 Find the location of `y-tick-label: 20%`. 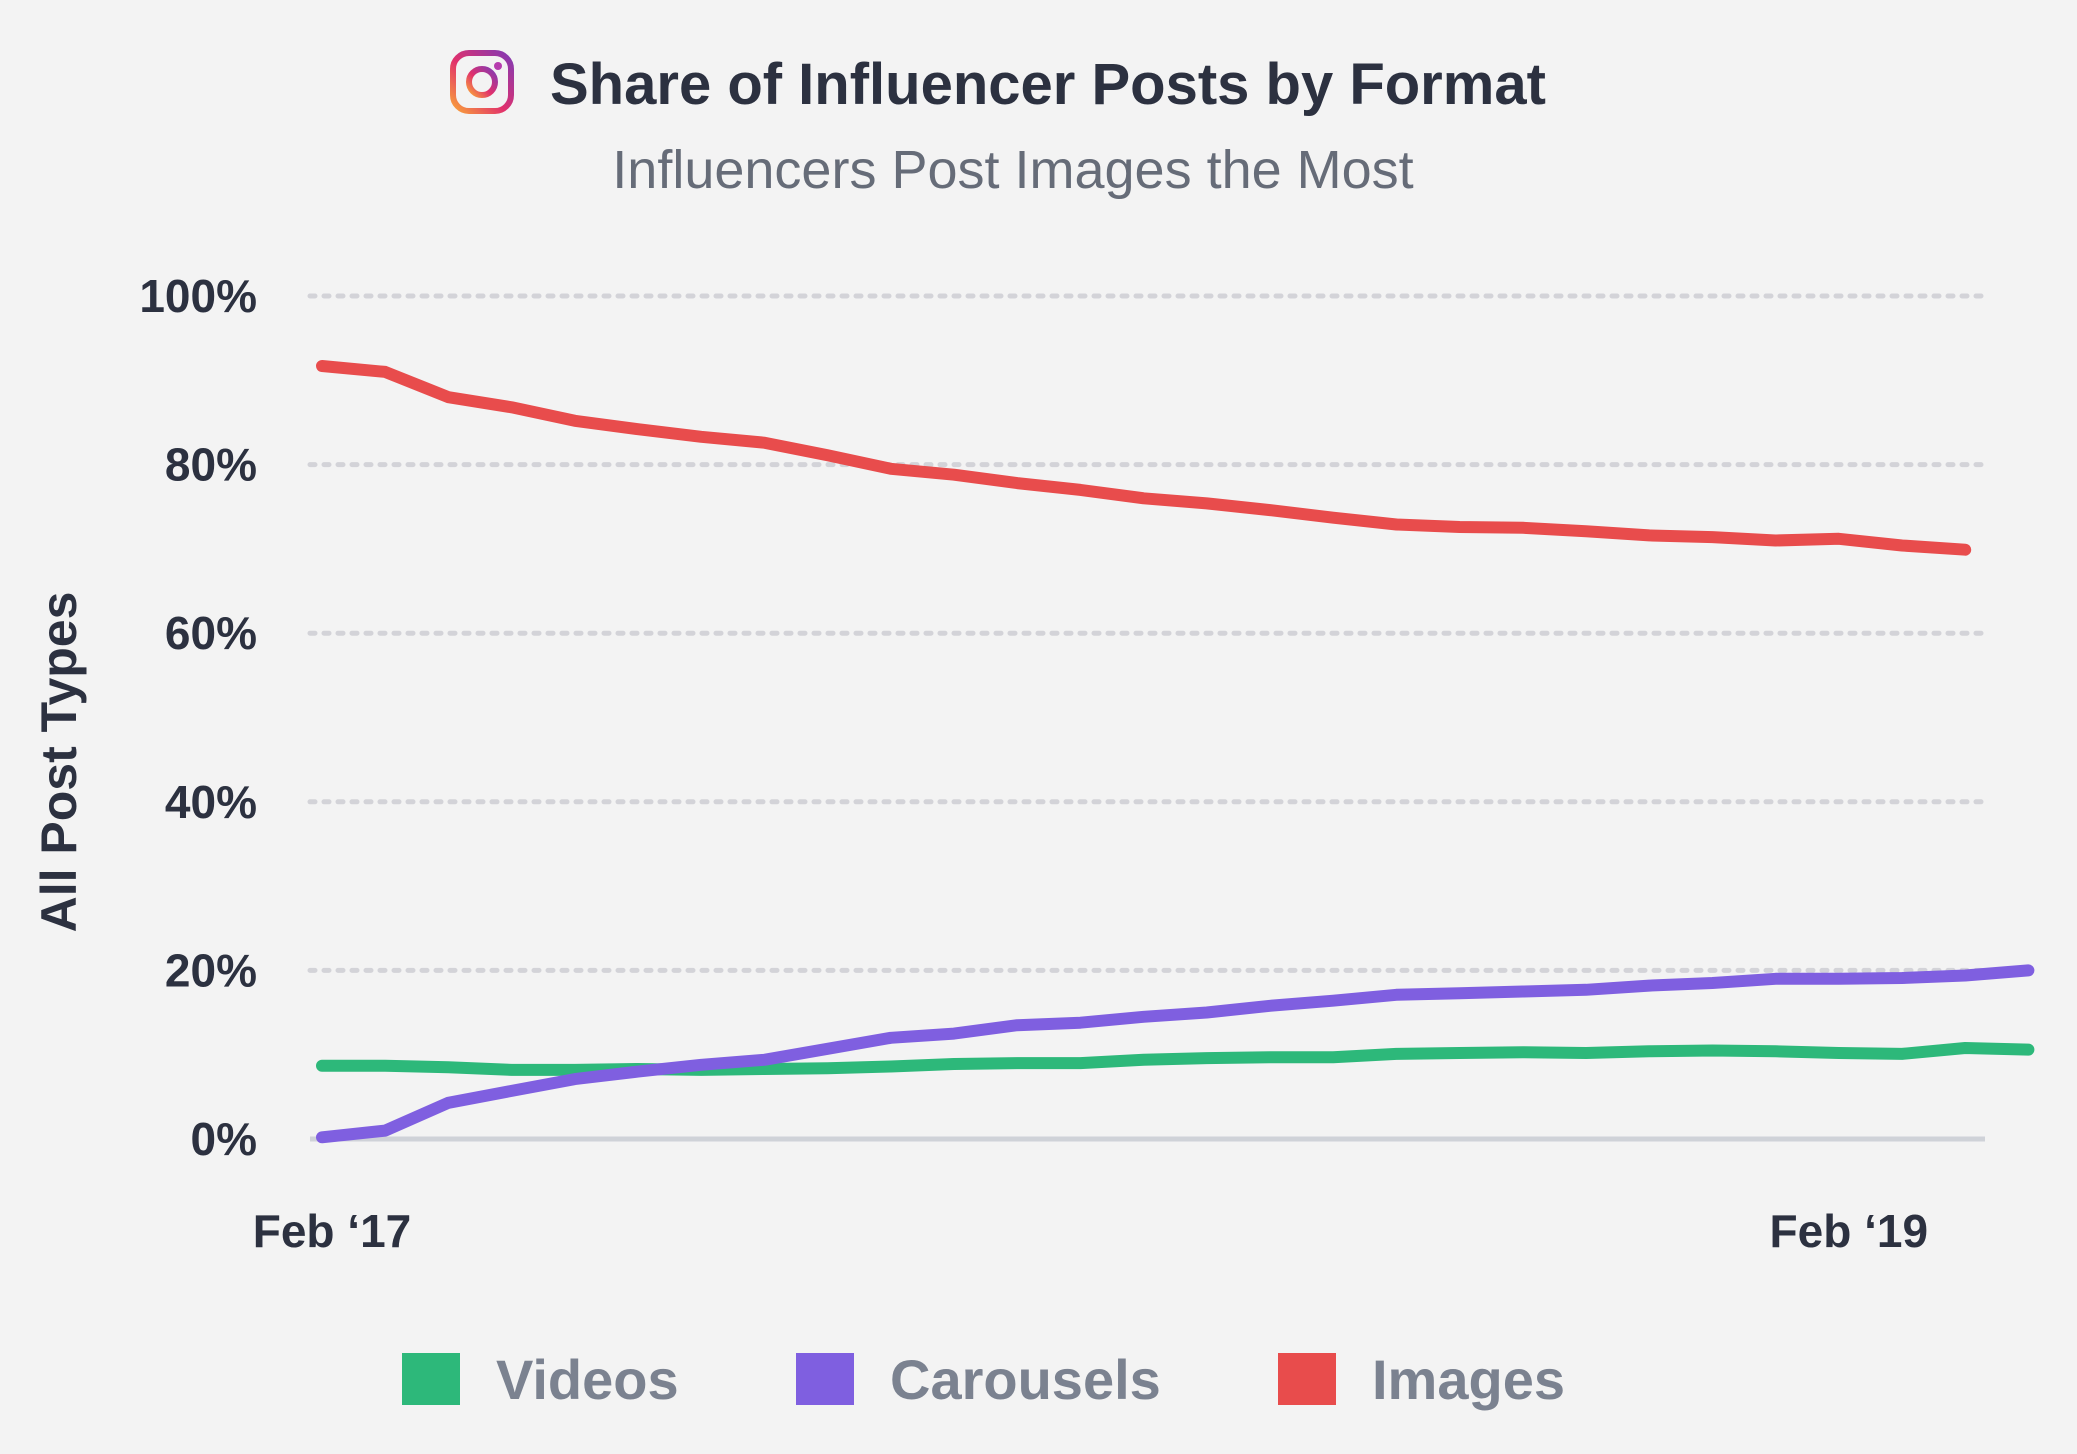

y-tick-label: 20% is located at coordinates (211, 970).